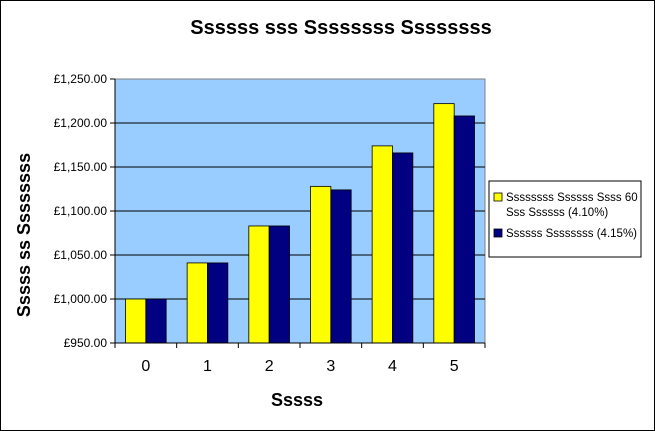 Image resolution: width=655 pixels, height=431 pixels. Describe the element at coordinates (207, 366) in the screenshot. I see `x-tick-label: 1` at that location.